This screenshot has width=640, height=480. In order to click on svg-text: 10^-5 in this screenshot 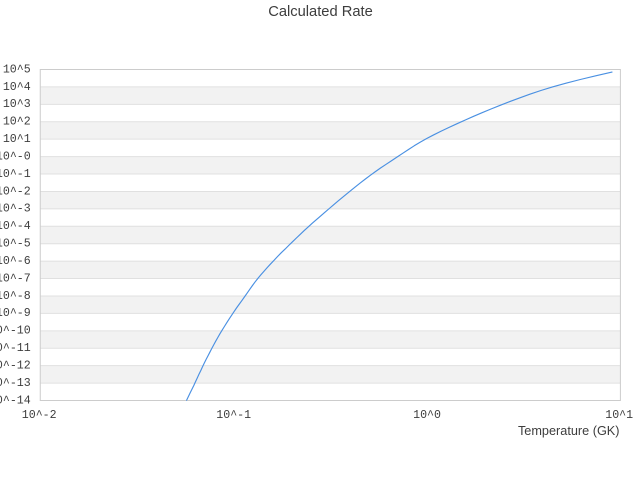, I will do `click(15, 244)`.